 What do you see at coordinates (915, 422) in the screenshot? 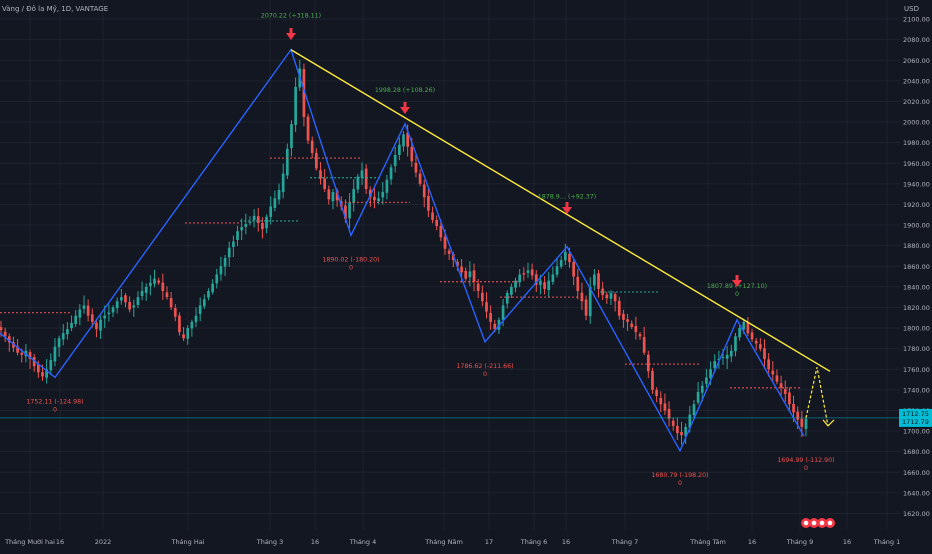
I see `current-price-label: 1712.79` at bounding box center [915, 422].